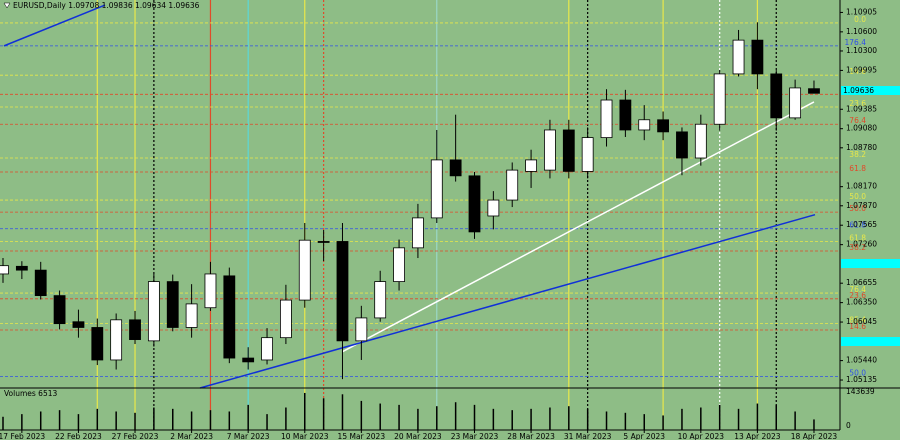 This screenshot has width=900, height=440. I want to click on volume-pane, so click(408, 411).